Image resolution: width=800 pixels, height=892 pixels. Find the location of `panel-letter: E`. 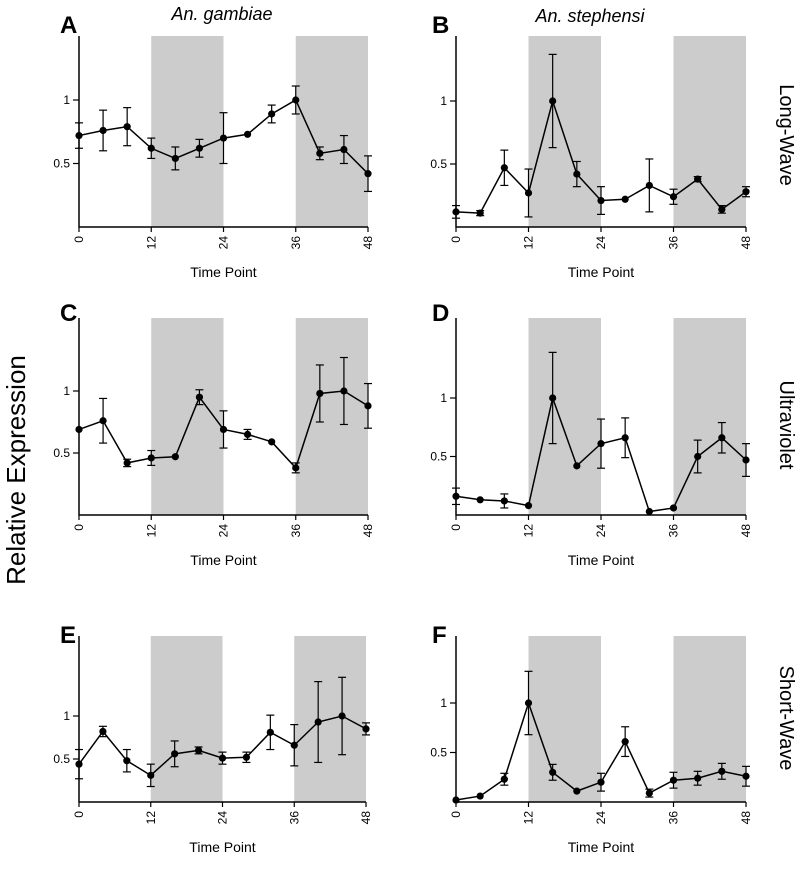

panel-letter: E is located at coordinates (68, 635).